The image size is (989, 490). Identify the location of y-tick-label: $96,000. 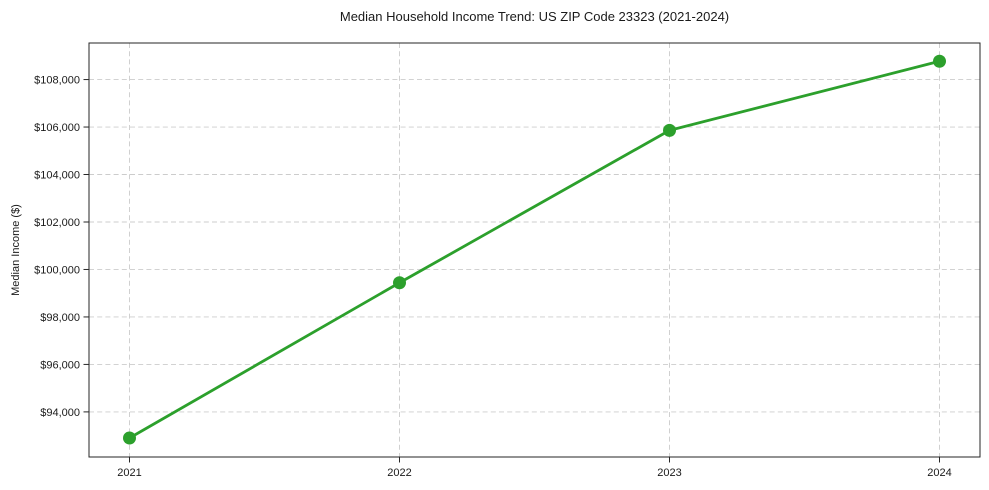
(60, 365).